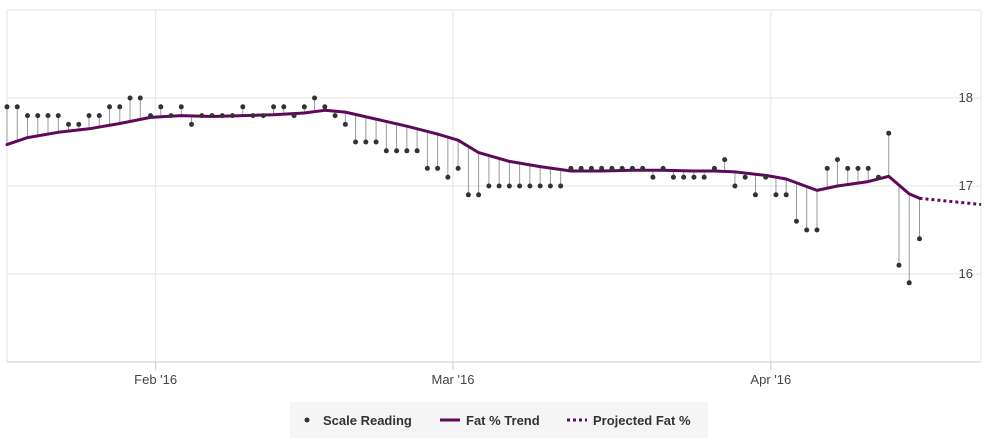 The width and height of the screenshot is (999, 440). Describe the element at coordinates (367, 420) in the screenshot. I see `legend-label-scale-reading: Scale Reading` at that location.